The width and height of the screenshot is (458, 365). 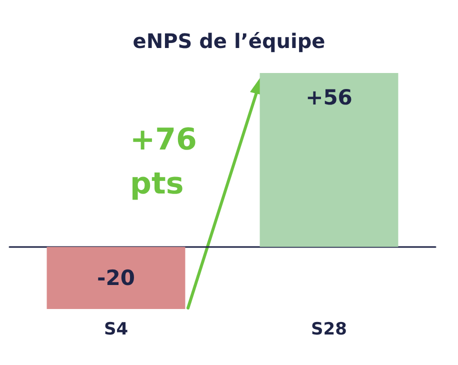 I want to click on x-tick-label: S4, so click(x=116, y=330).